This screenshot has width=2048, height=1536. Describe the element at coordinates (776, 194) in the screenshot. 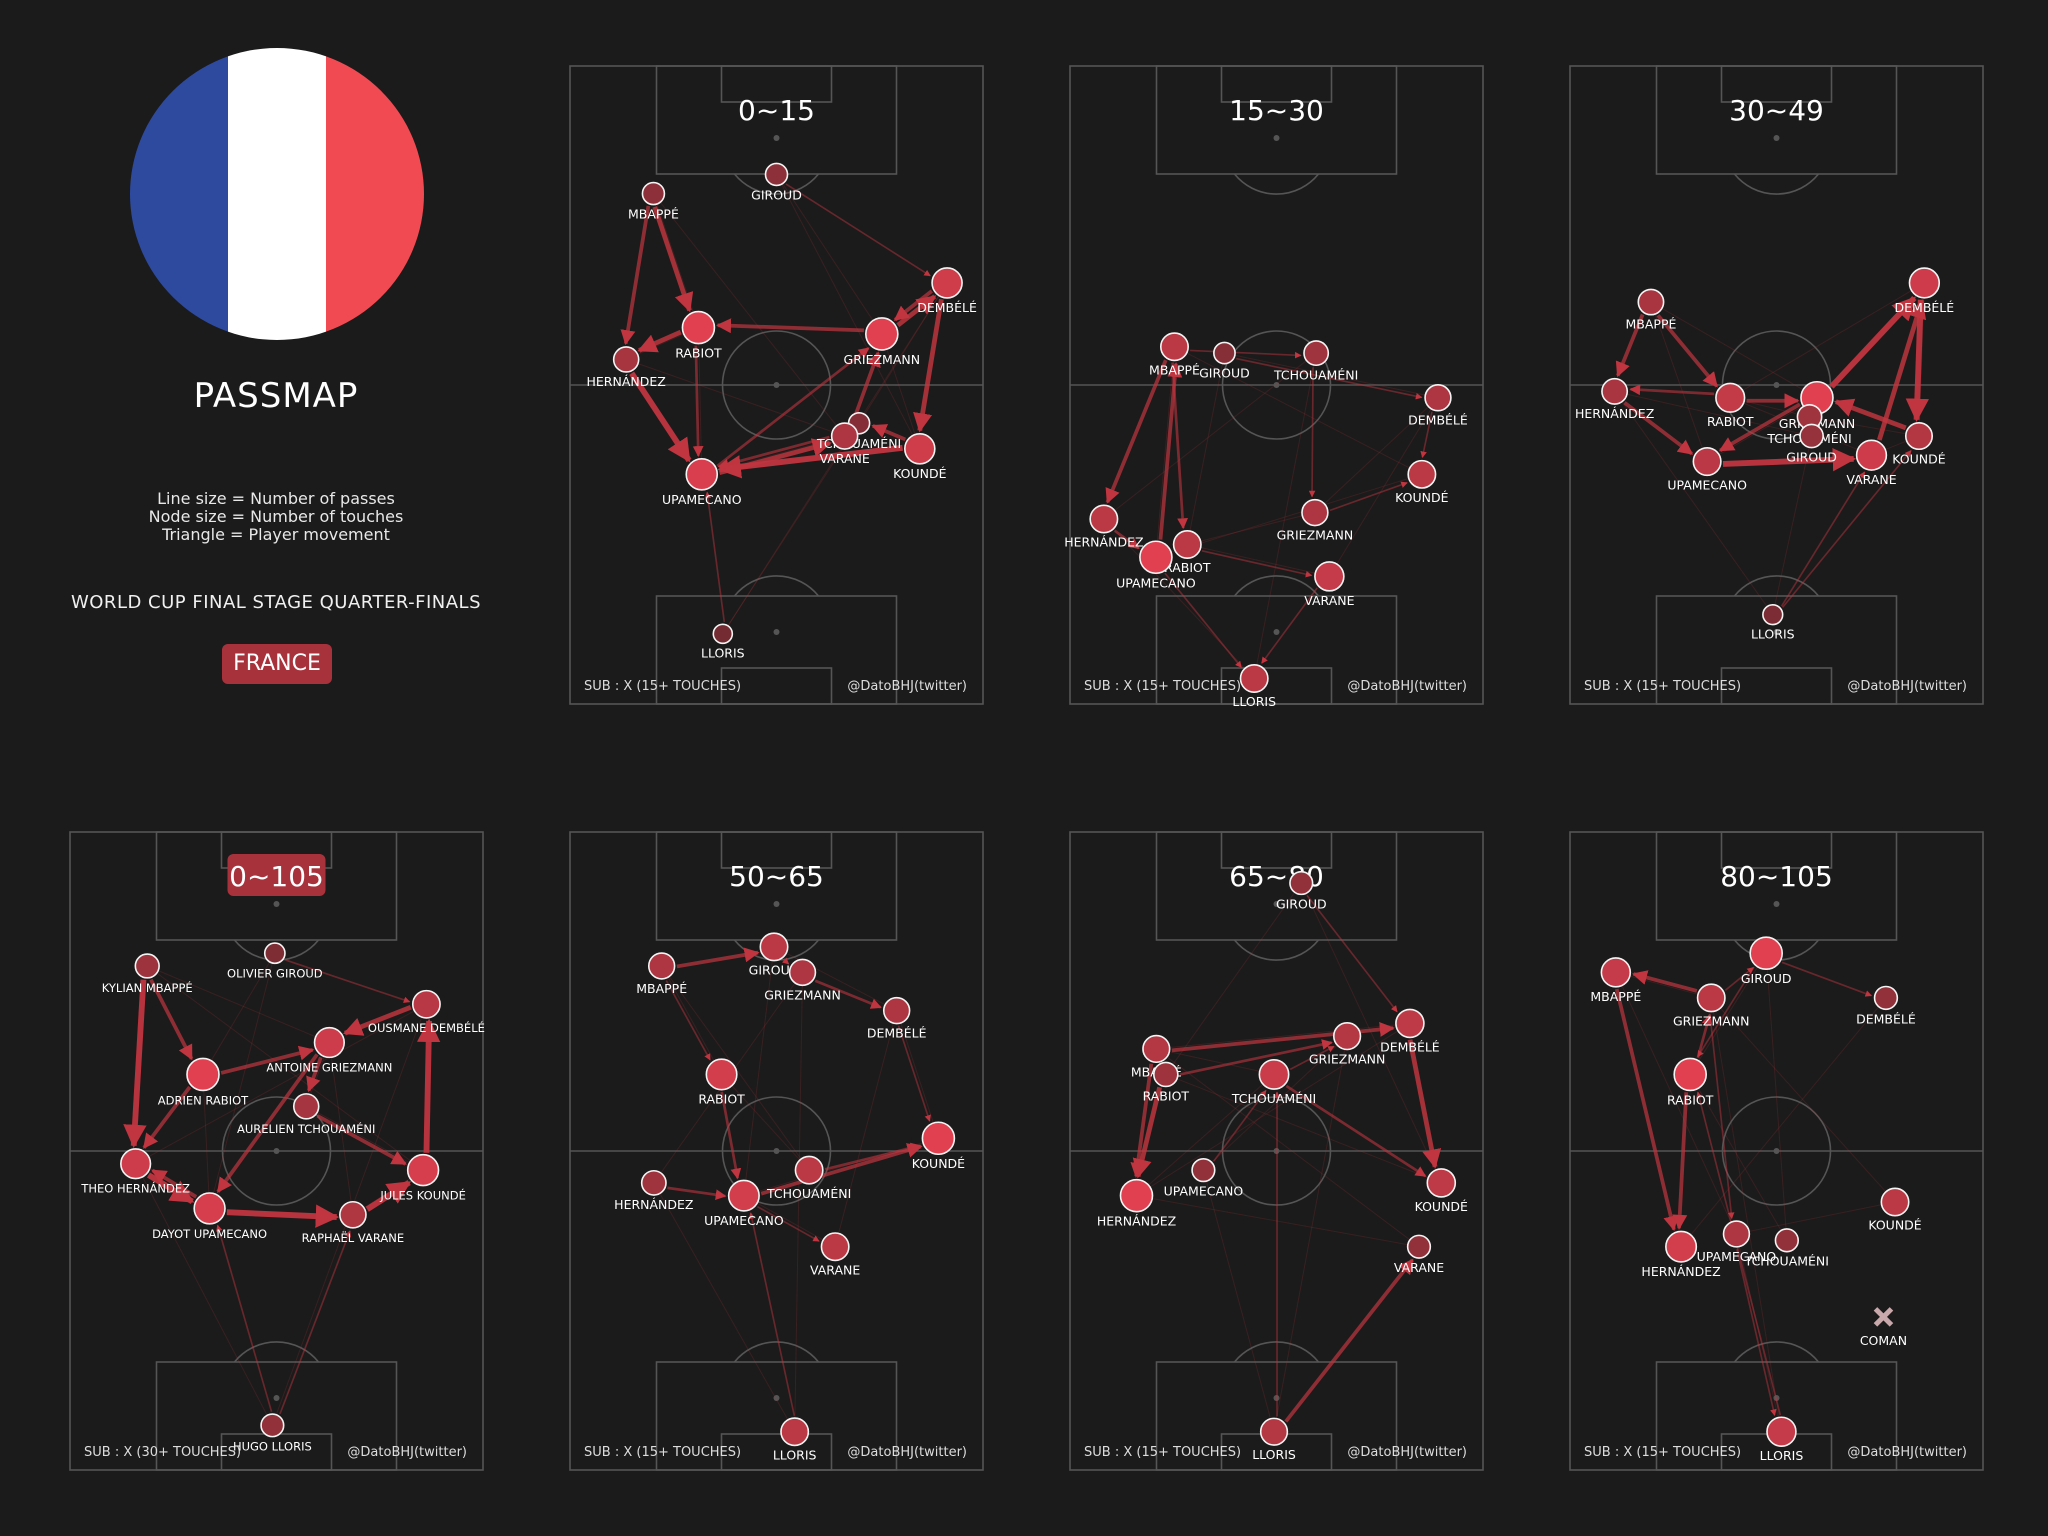

I see `player-label: GIROUD` at that location.